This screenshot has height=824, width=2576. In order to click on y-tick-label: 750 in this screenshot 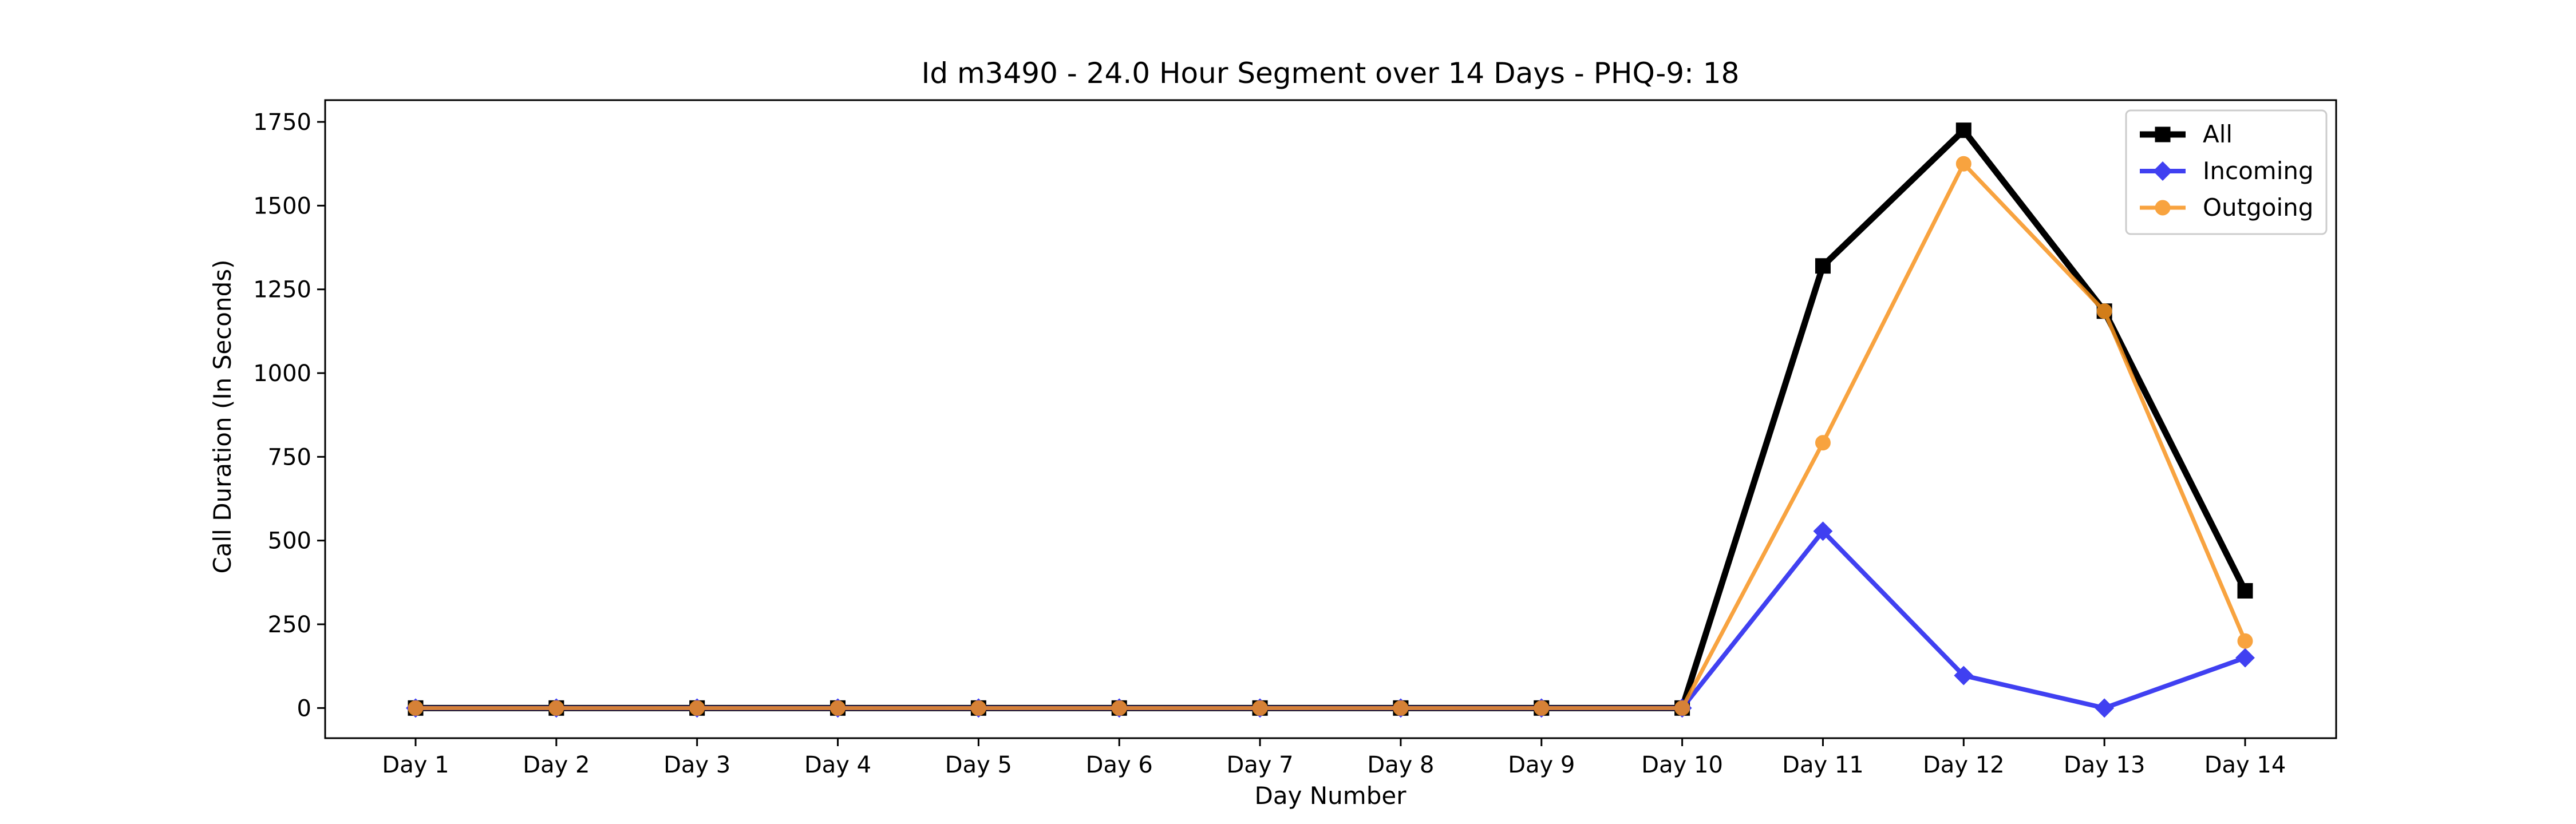, I will do `click(289, 457)`.